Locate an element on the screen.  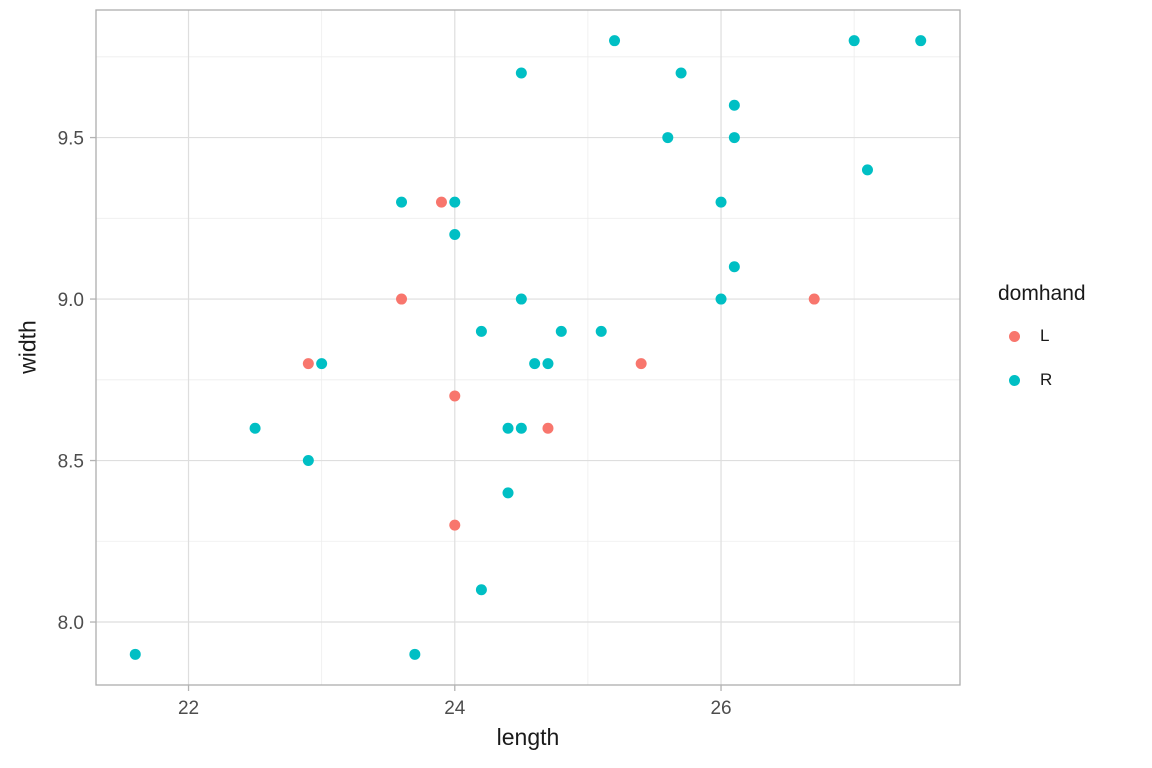
x-tick-label: 24 is located at coordinates (455, 708).